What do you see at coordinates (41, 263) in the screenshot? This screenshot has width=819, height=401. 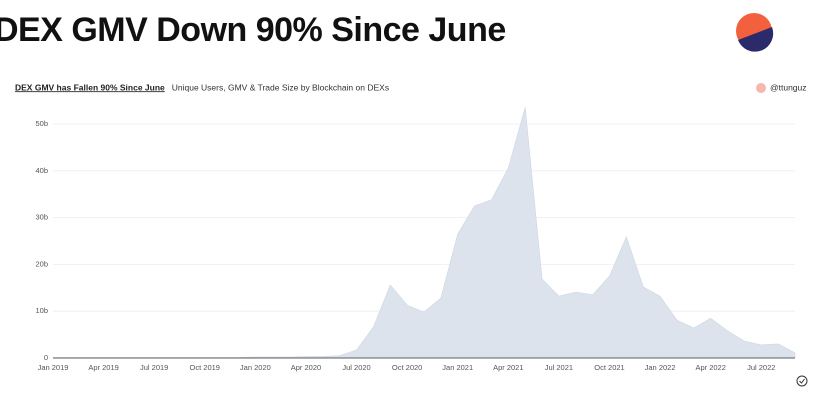 I see `y-tick-label: 20b` at bounding box center [41, 263].